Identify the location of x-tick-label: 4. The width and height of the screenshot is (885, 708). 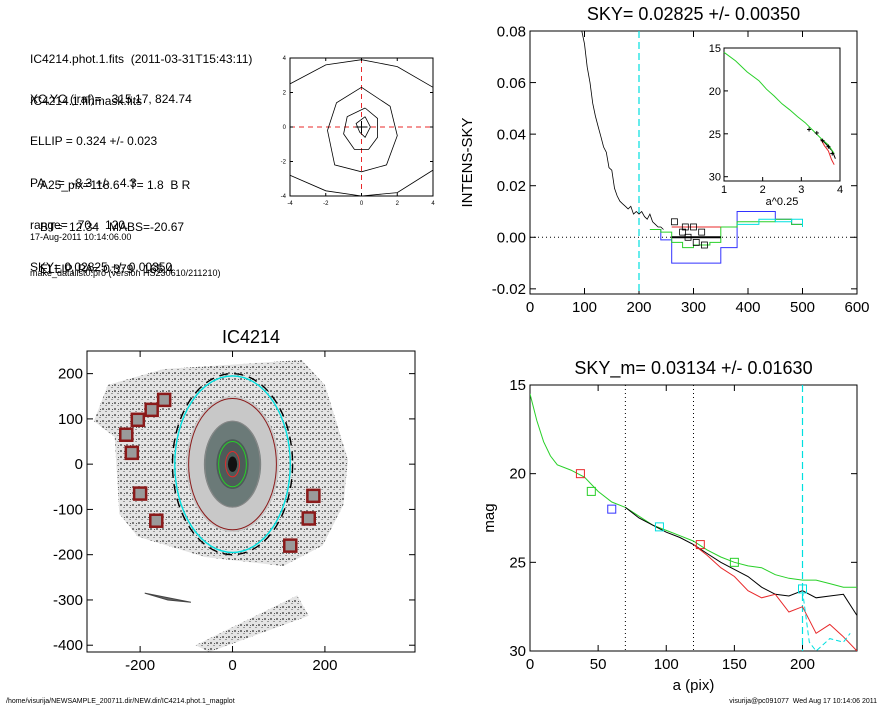
(433, 204).